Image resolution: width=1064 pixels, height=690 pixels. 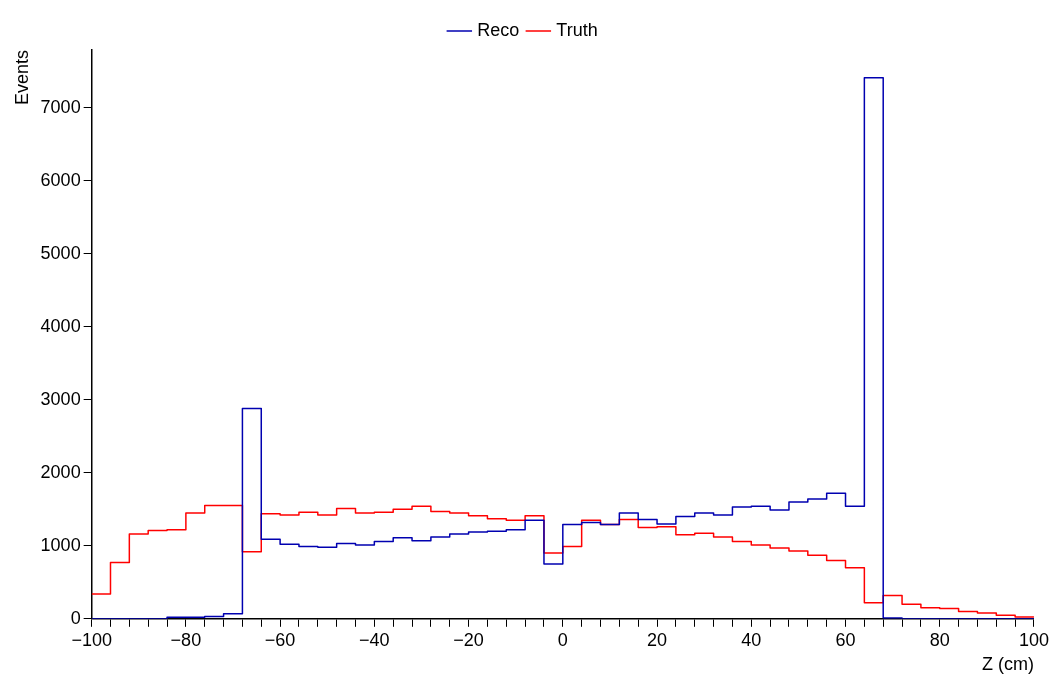 I want to click on x-tick-label: −80, so click(x=186, y=639).